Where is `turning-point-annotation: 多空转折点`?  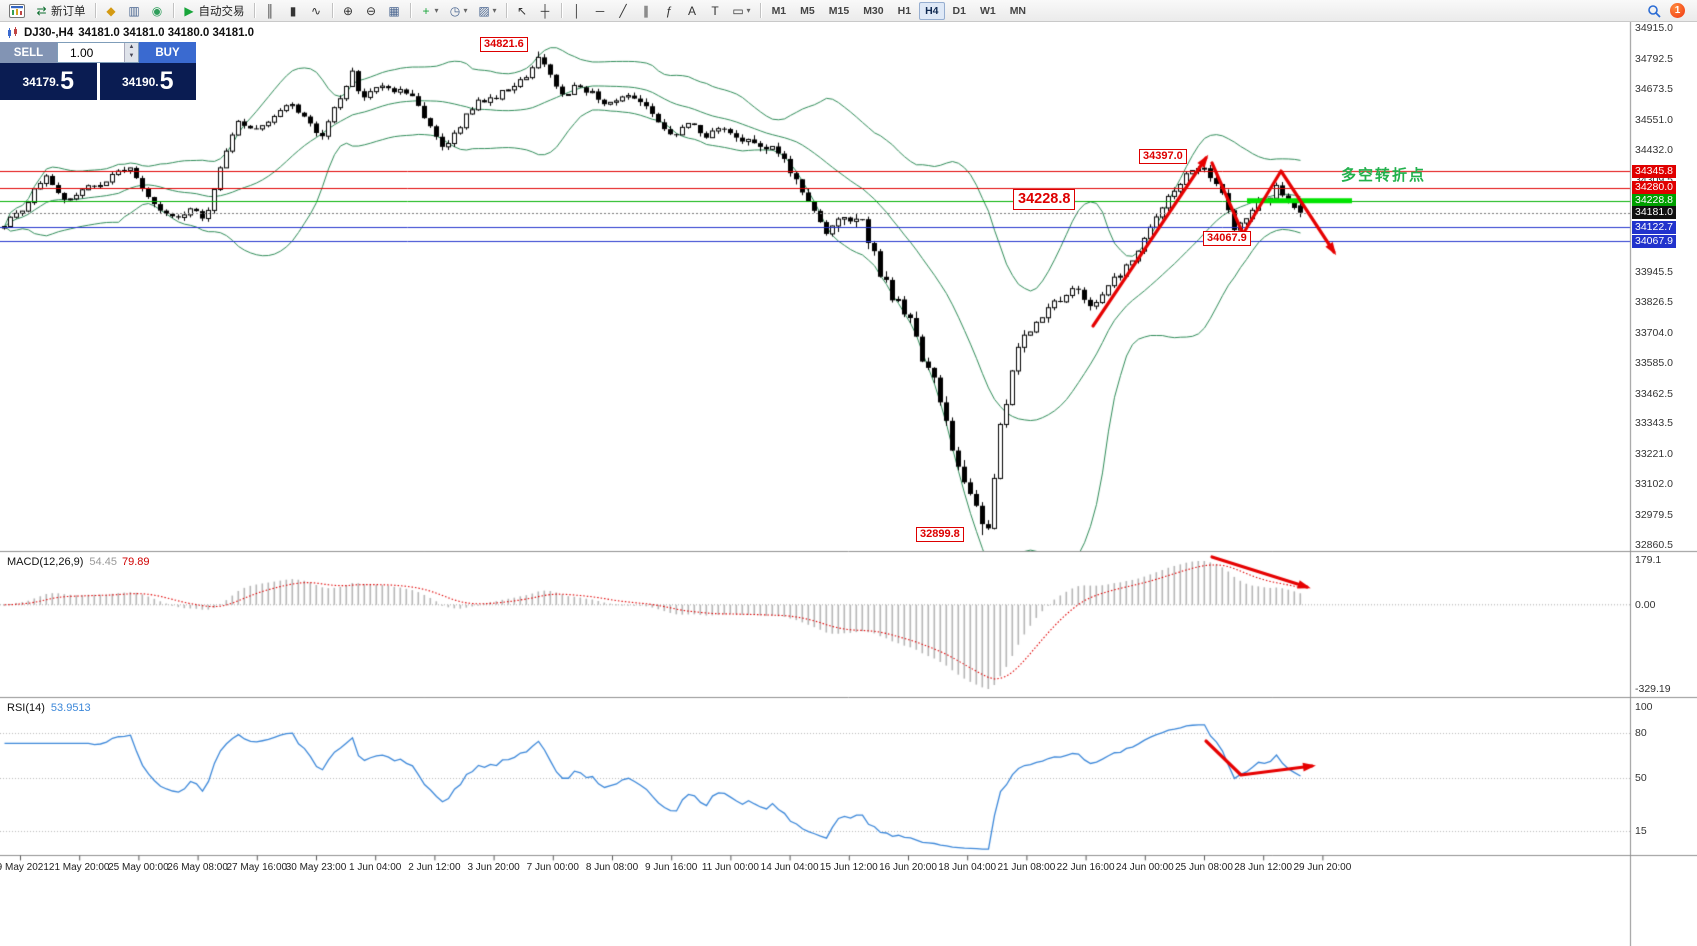 turning-point-annotation: 多空转折点 is located at coordinates (1384, 175).